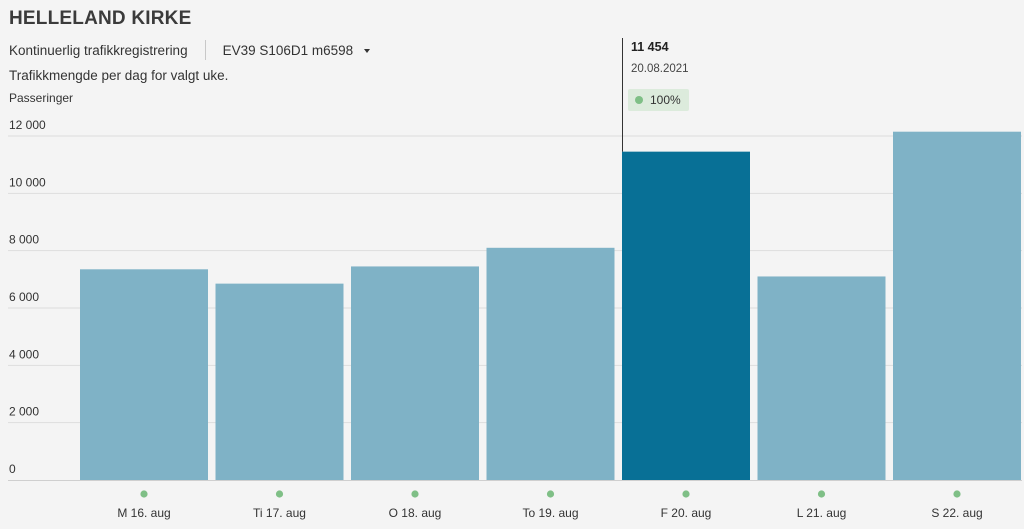 This screenshot has height=529, width=1024. What do you see at coordinates (956, 513) in the screenshot?
I see `x-tick-label: S 22. aug` at bounding box center [956, 513].